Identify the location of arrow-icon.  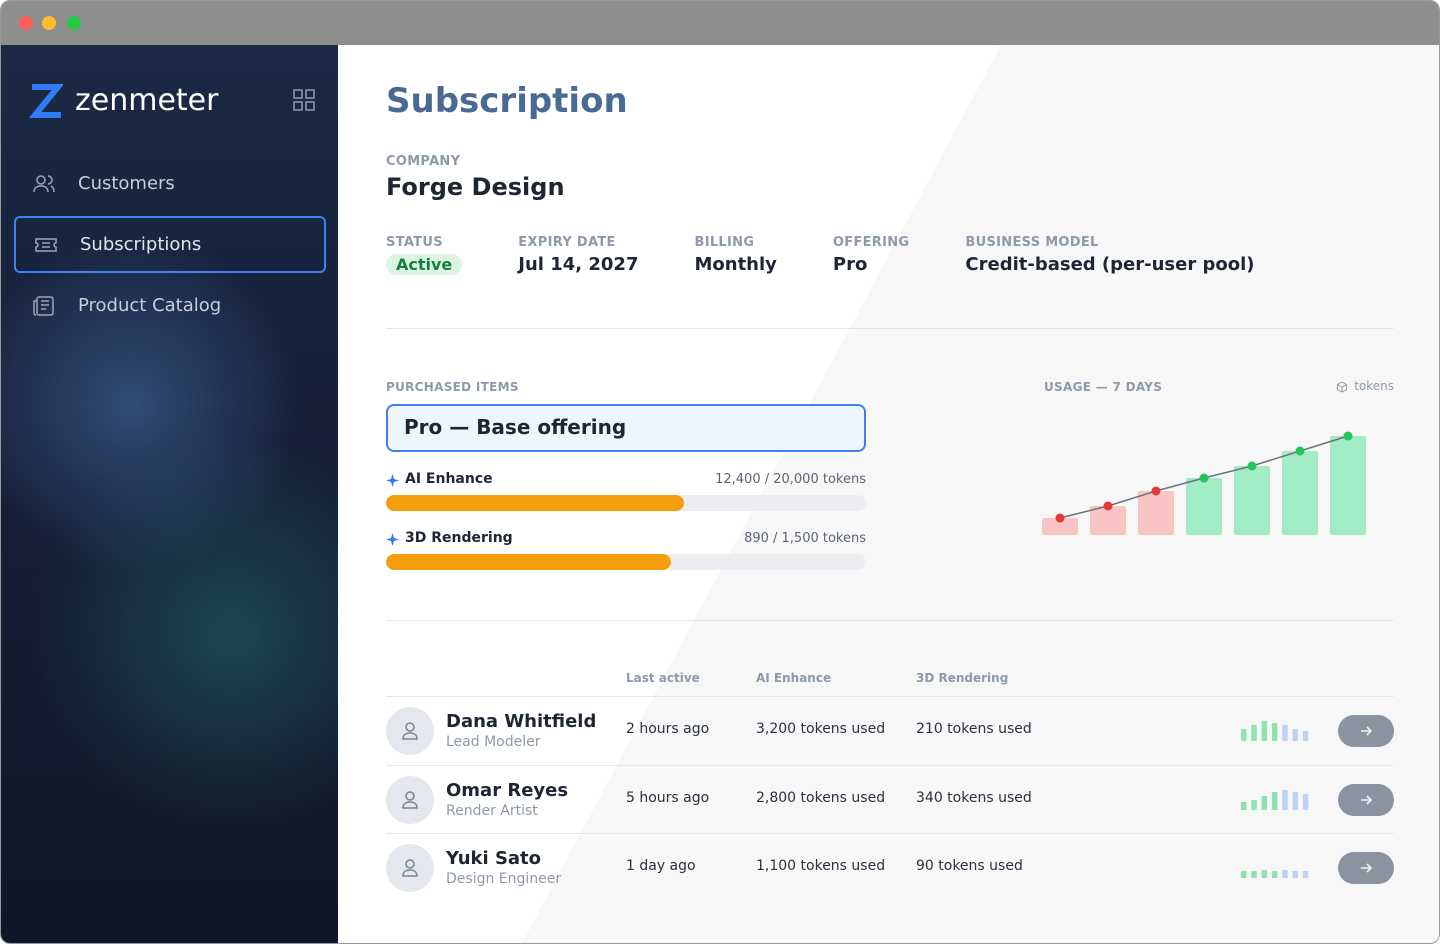
(1367, 799).